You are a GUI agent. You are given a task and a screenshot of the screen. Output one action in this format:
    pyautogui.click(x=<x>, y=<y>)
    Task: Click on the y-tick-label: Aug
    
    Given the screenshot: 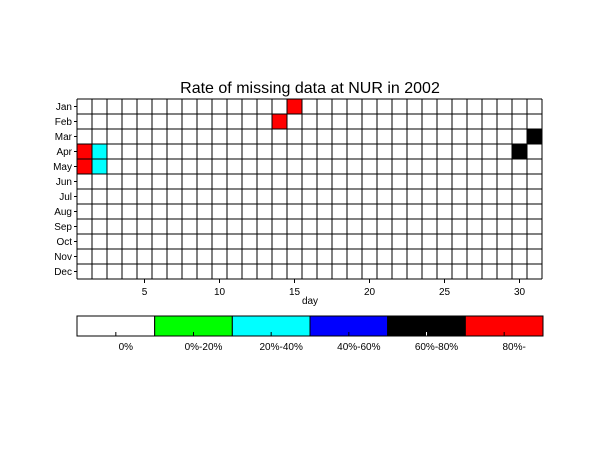 What is the action you would take?
    pyautogui.click(x=63, y=212)
    